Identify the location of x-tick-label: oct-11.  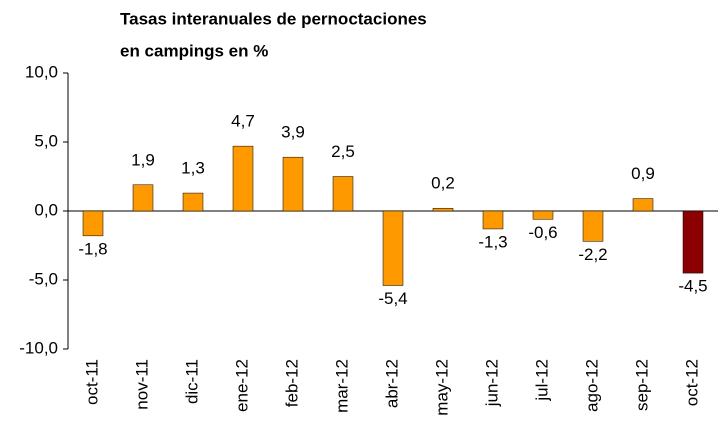
(91, 382).